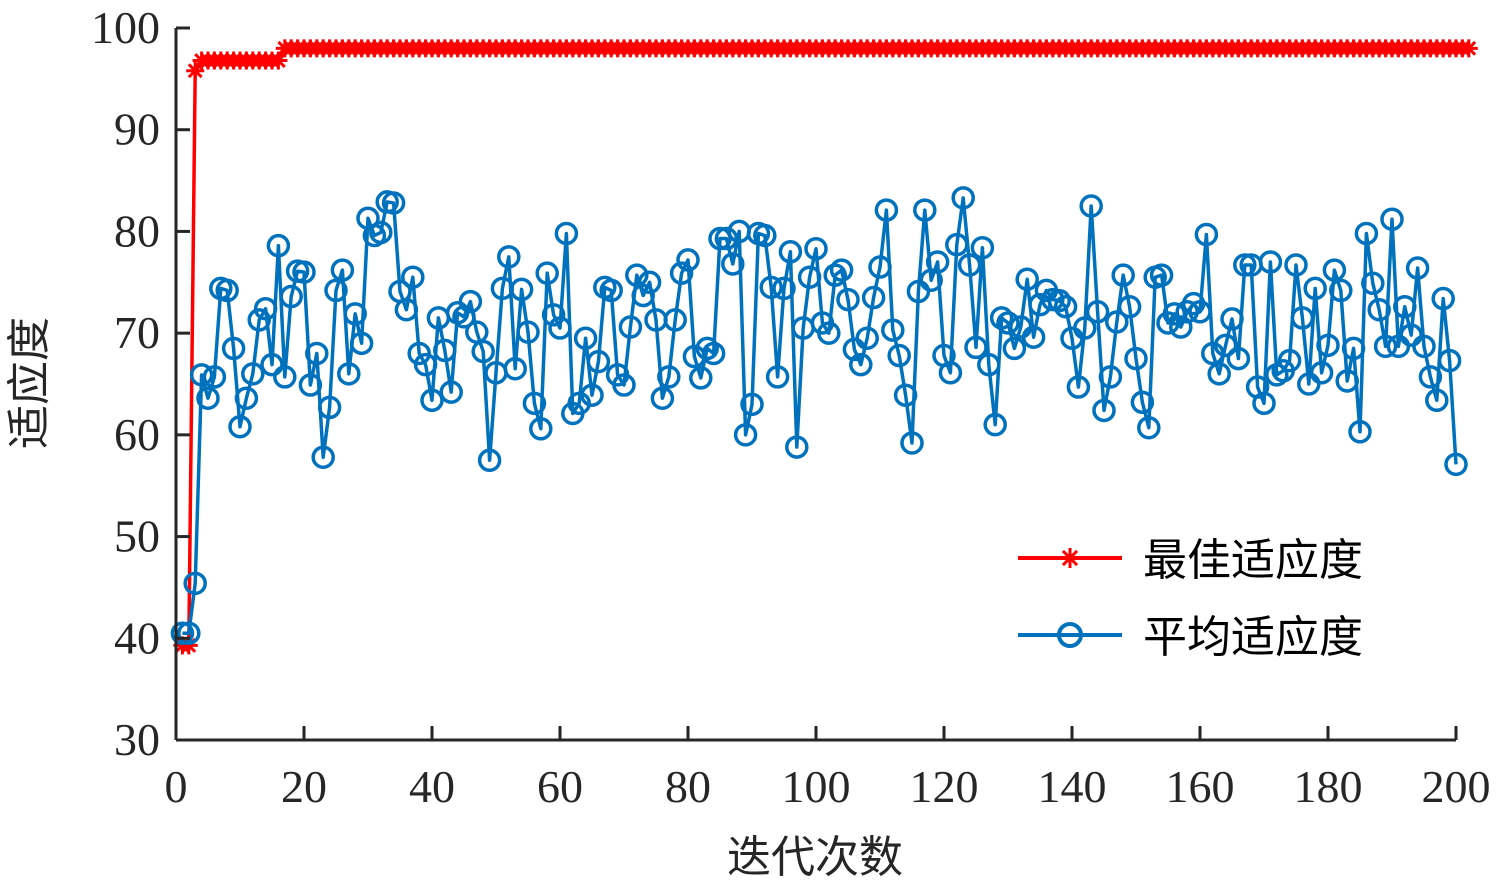 Image resolution: width=1499 pixels, height=888 pixels. I want to click on x-tick-label: 200, so click(1456, 786).